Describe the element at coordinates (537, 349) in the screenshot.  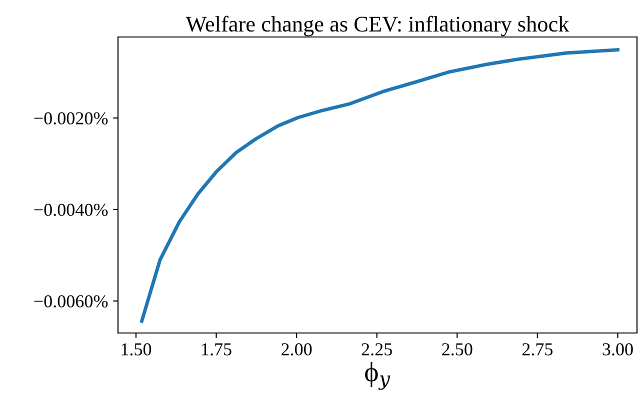
I see `x-tick-label: 2.75` at that location.